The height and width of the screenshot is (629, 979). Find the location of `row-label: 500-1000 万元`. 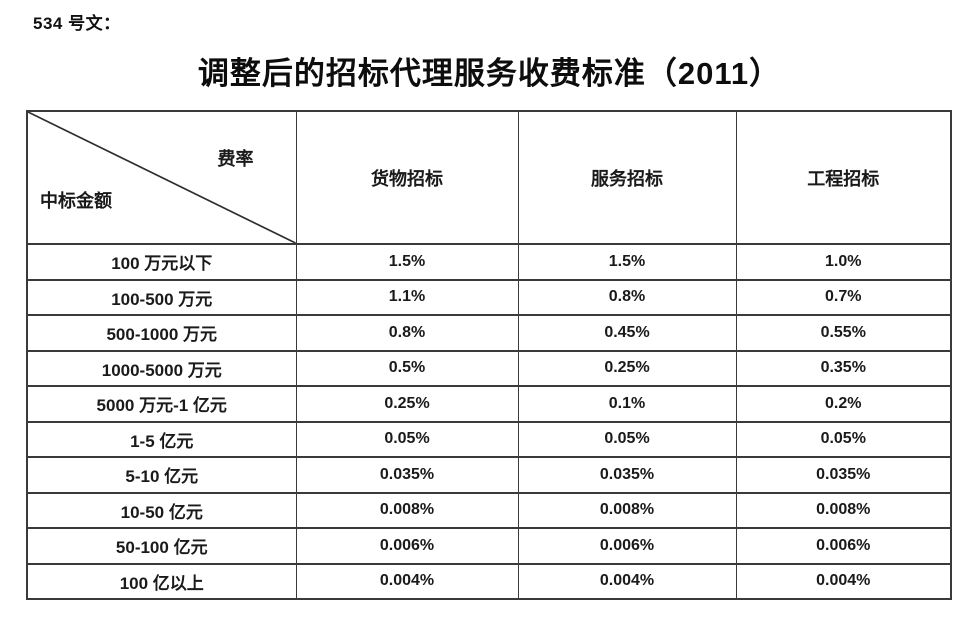

row-label: 500-1000 万元 is located at coordinates (161, 333).